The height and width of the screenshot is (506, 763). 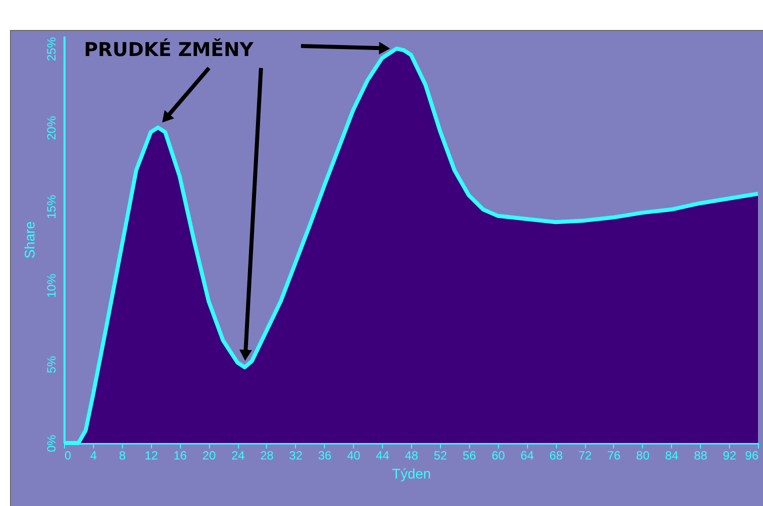 What do you see at coordinates (383, 455) in the screenshot?
I see `x-tick-label: 44` at bounding box center [383, 455].